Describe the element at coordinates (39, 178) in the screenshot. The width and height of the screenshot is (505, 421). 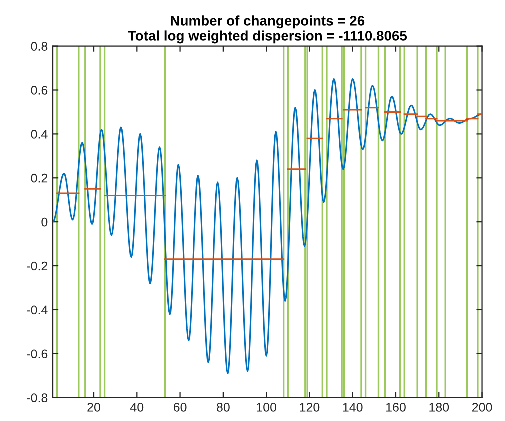
I see `y-tick-label: 0.2` at that location.